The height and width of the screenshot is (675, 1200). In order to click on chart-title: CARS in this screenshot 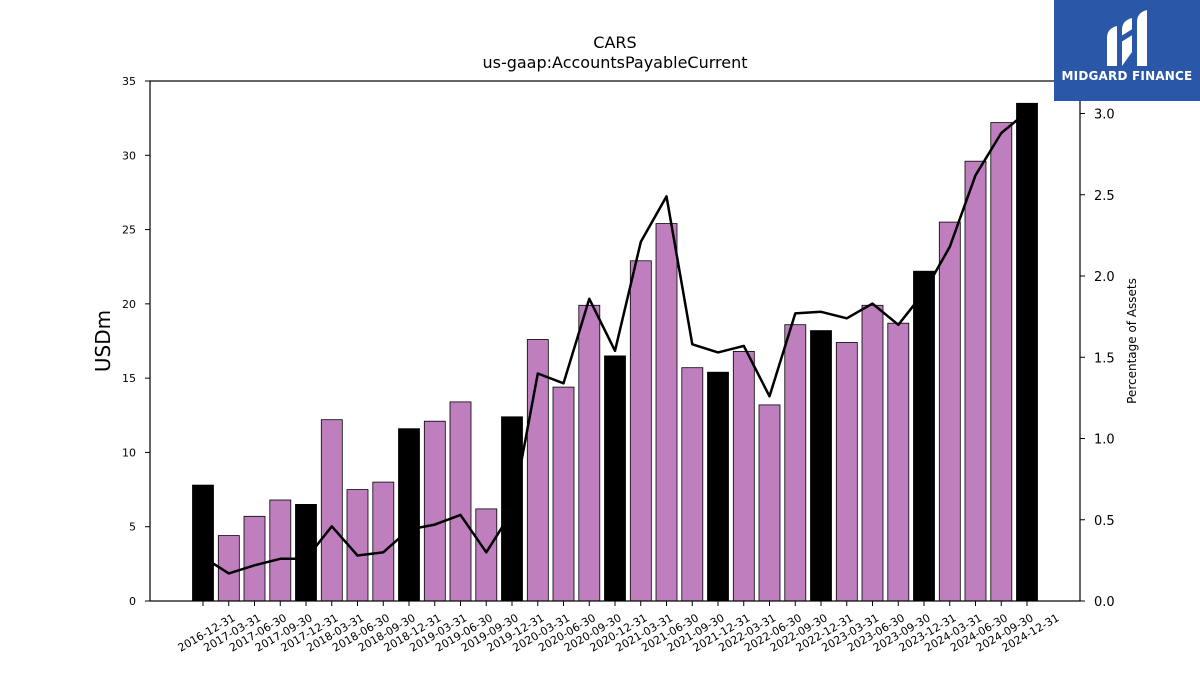, I will do `click(614, 42)`.